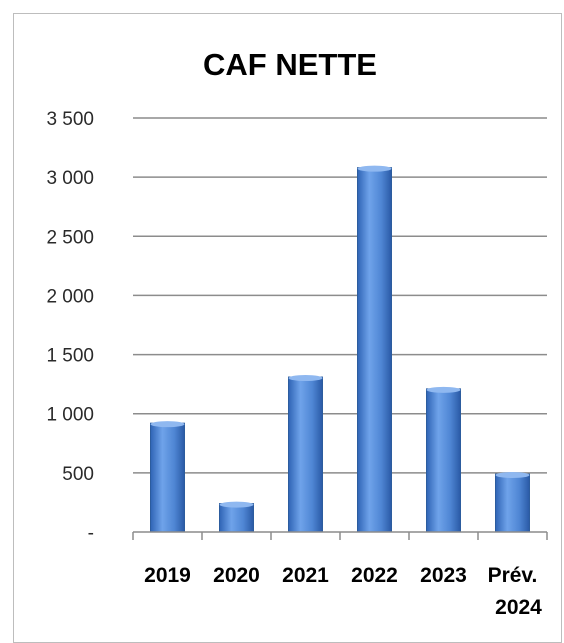 This screenshot has width=564, height=643. What do you see at coordinates (91, 533) in the screenshot?
I see `y-tick-label: -` at bounding box center [91, 533].